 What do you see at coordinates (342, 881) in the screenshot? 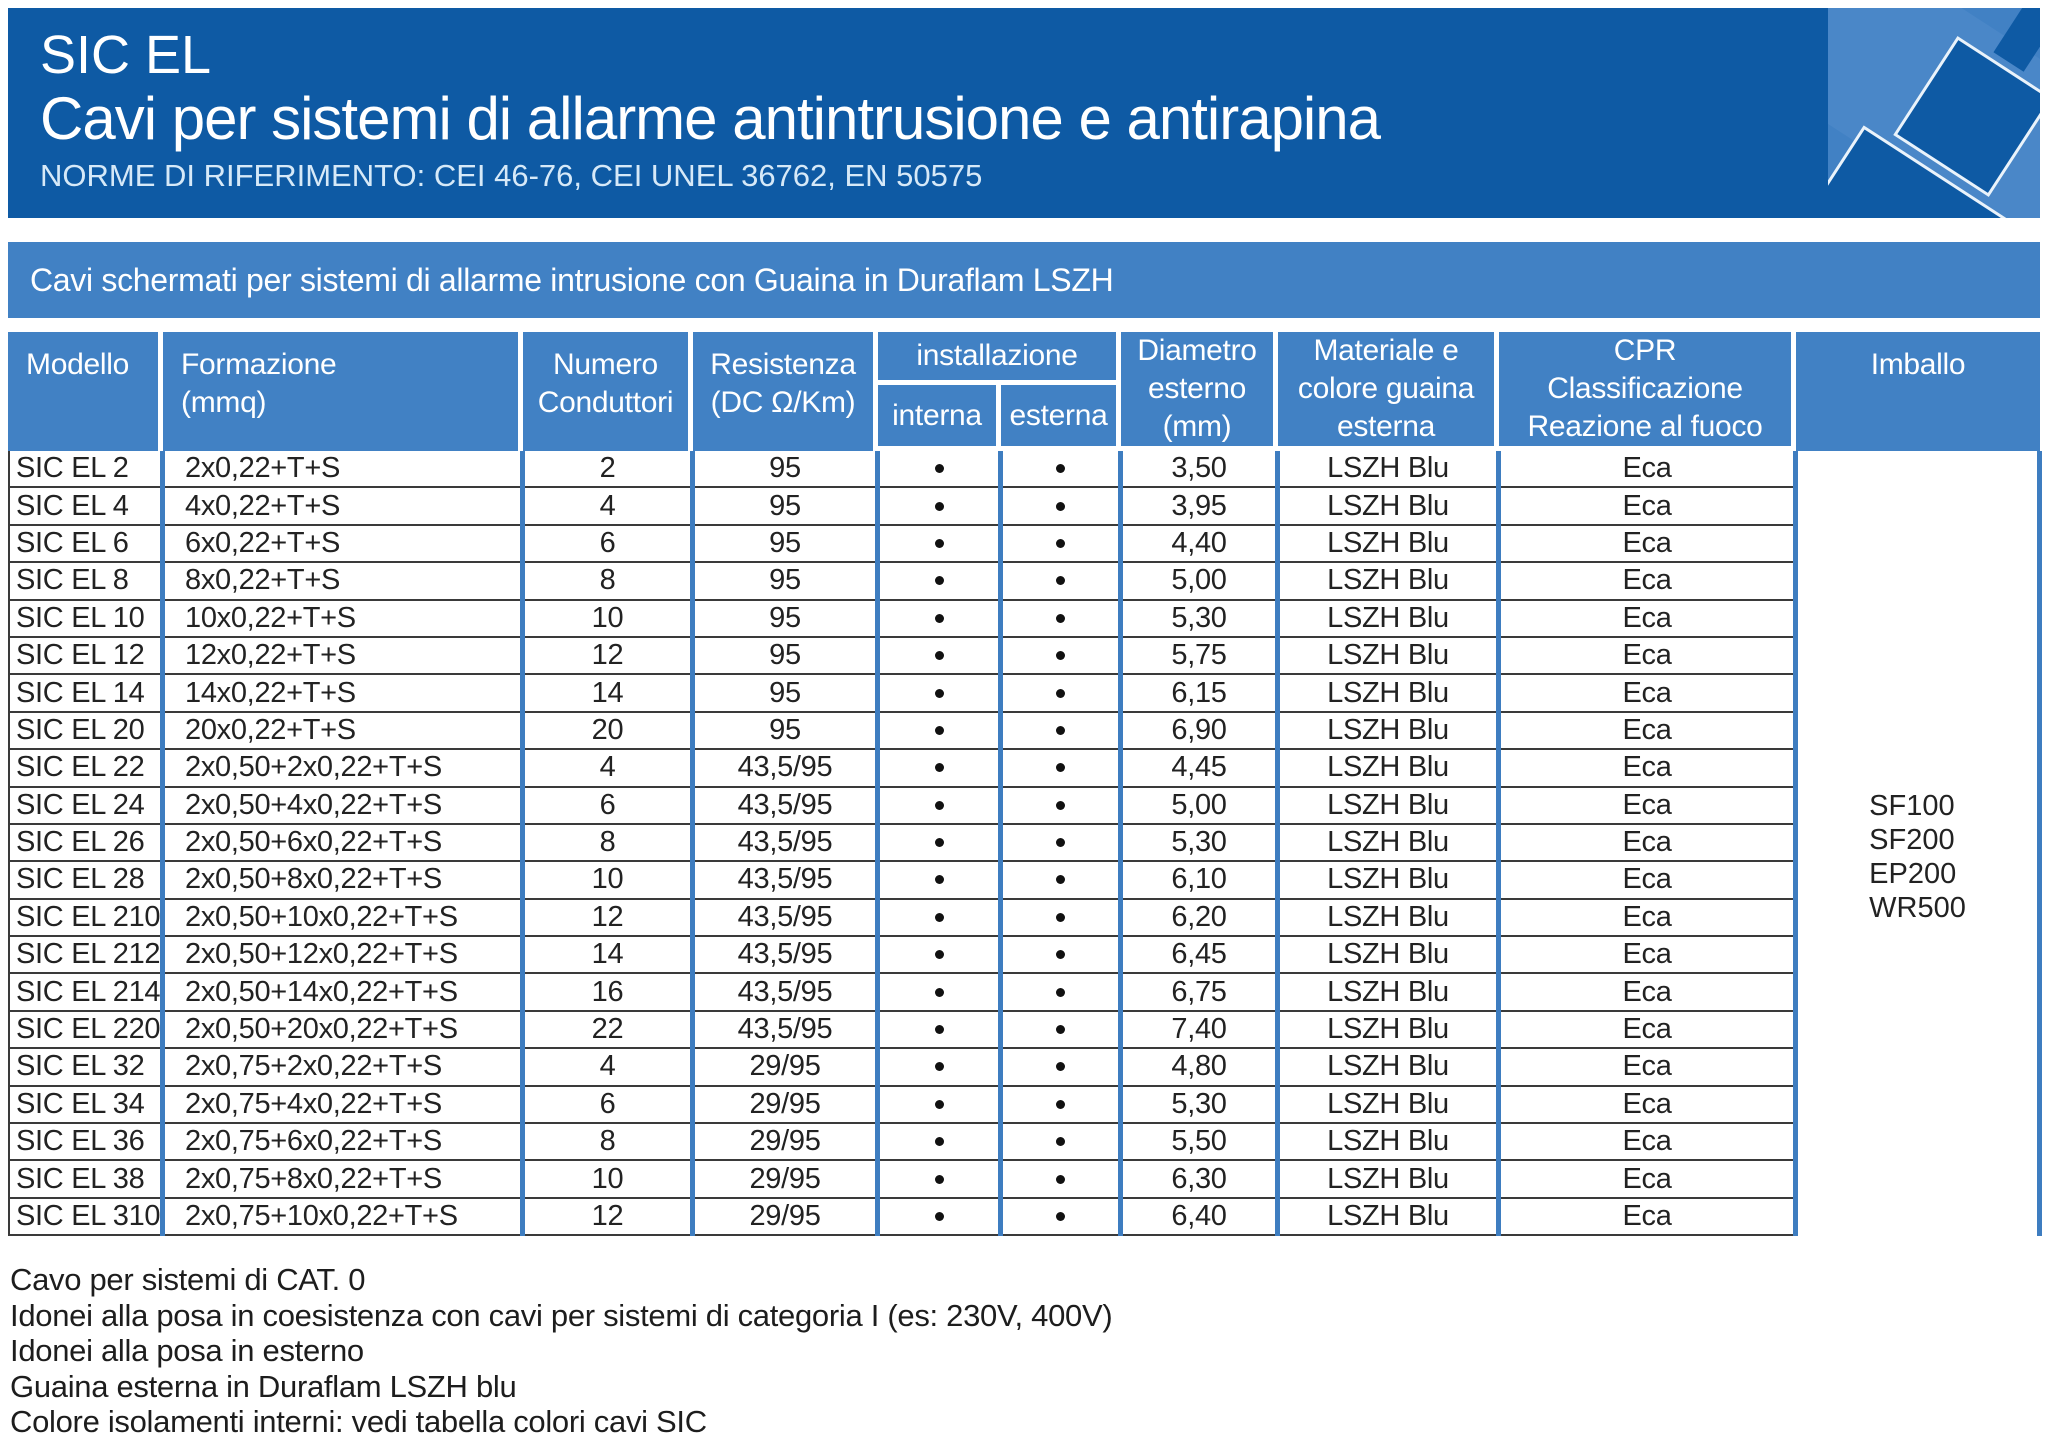
I see `cell-formazione: 2x0,50+8x0,22+T+S` at bounding box center [342, 881].